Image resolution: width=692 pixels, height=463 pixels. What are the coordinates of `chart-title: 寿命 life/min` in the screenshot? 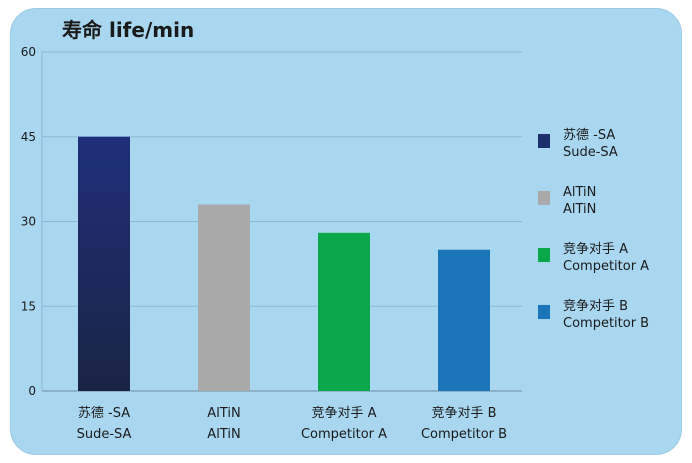 It's located at (128, 30).